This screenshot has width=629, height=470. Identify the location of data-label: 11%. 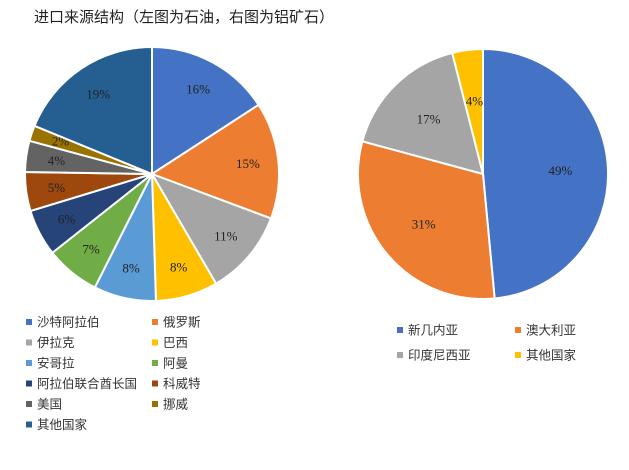
(226, 236).